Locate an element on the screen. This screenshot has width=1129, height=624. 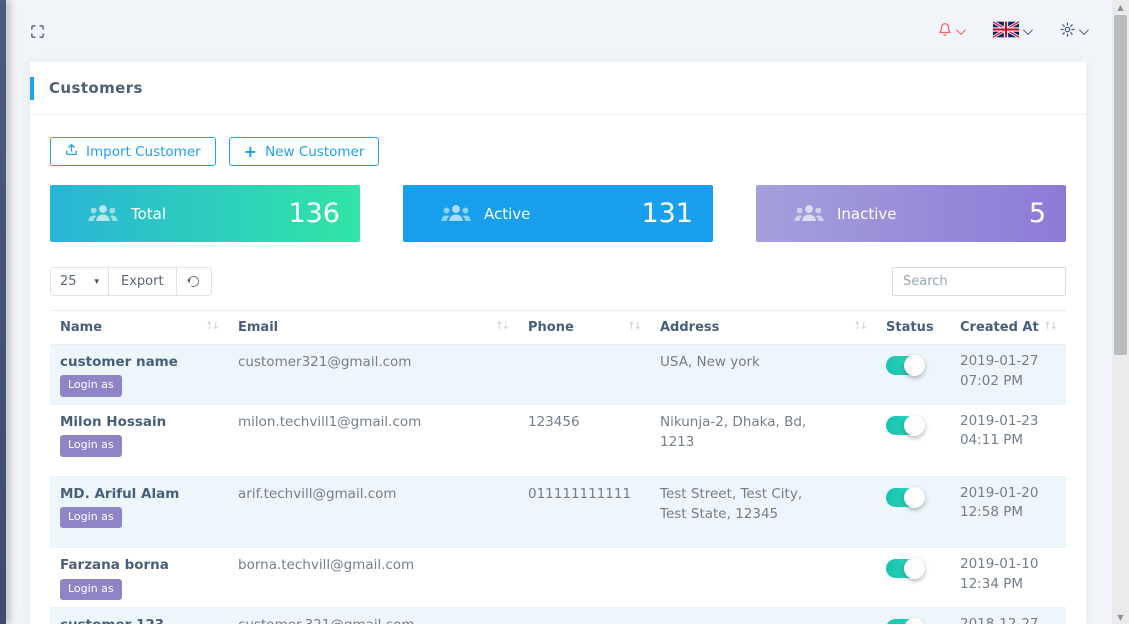
cell-email: customer.321@gmail.com is located at coordinates (373, 615).